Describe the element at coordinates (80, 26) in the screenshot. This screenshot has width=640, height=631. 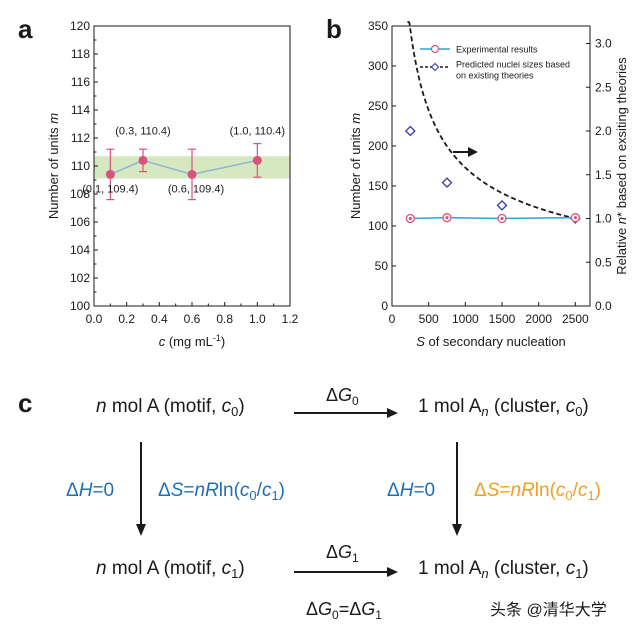
I see `y-tick-label: 120` at that location.